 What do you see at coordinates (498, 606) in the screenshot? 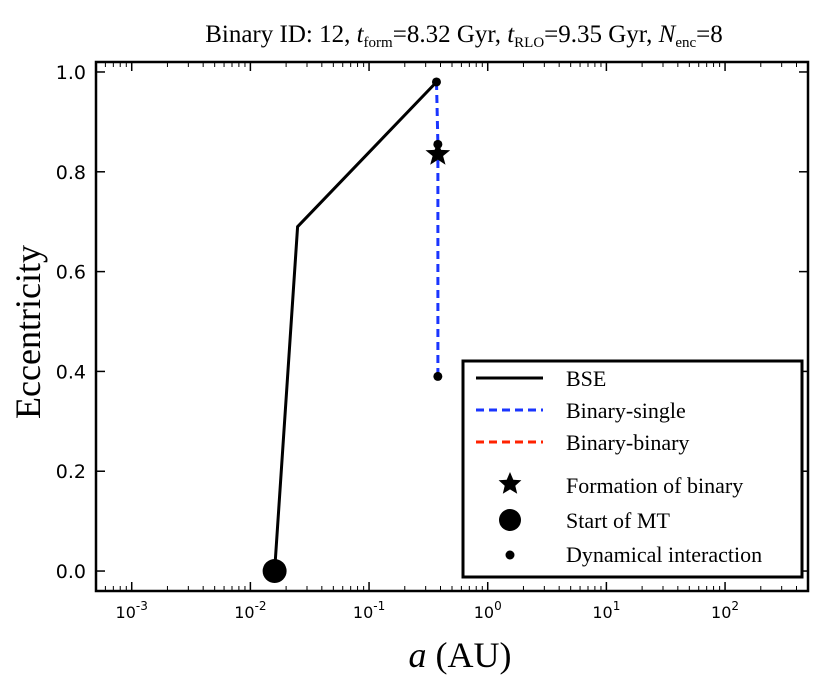
I see `x-tick-exponent: 0` at bounding box center [498, 606].